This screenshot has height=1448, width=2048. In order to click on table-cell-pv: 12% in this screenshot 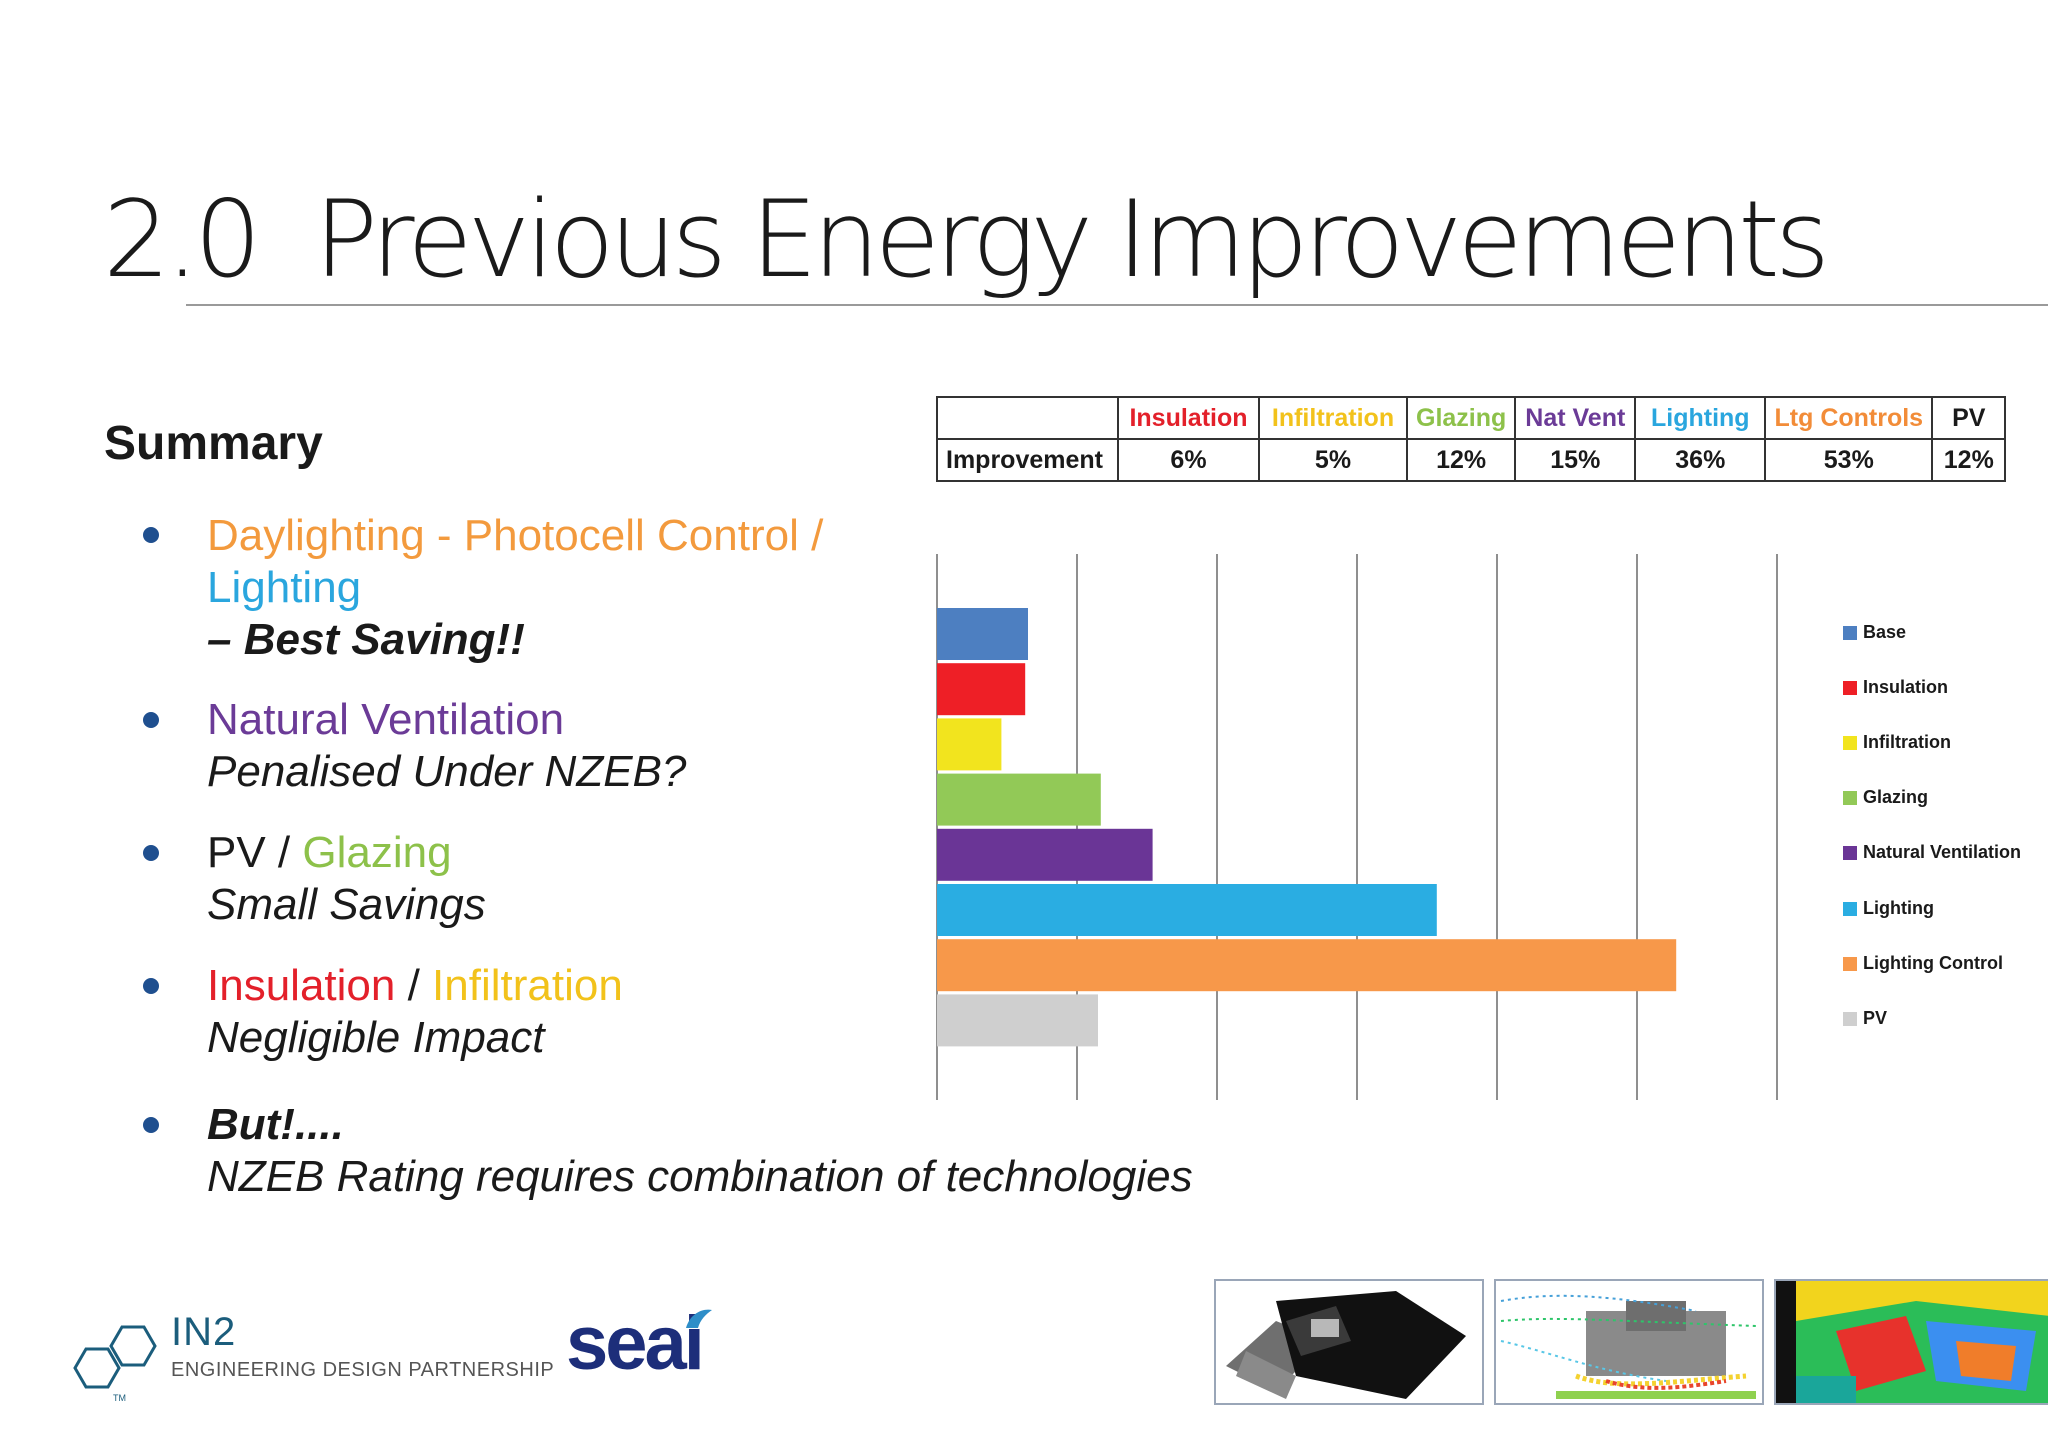, I will do `click(1969, 460)`.